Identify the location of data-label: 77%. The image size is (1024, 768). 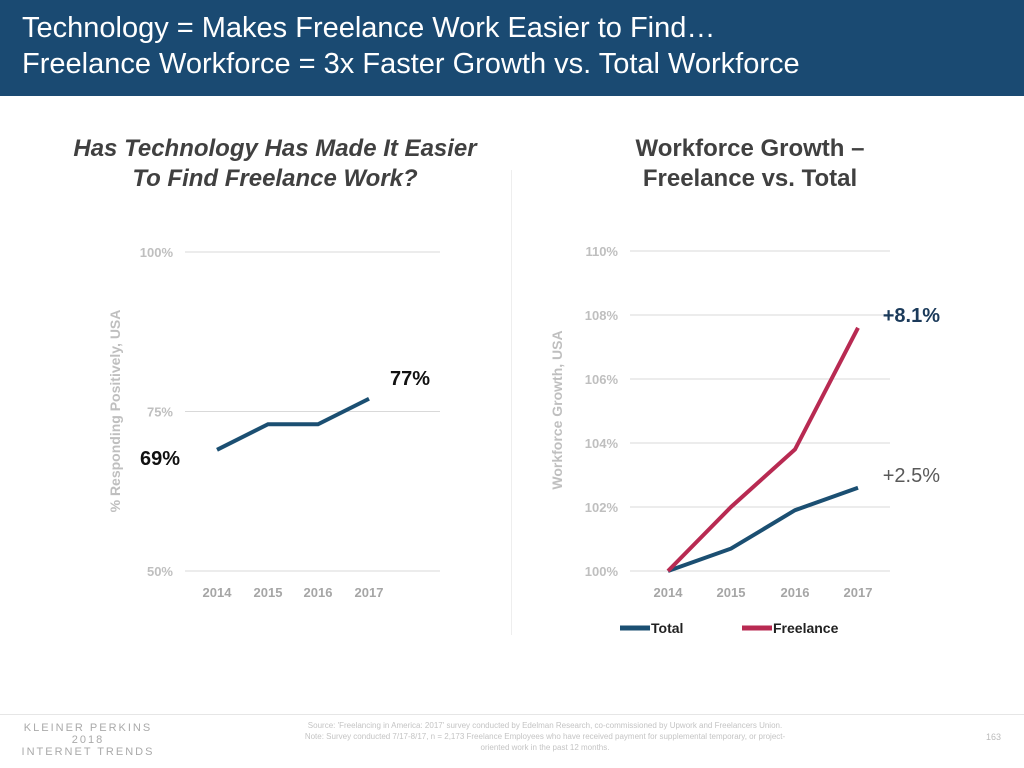
(410, 379).